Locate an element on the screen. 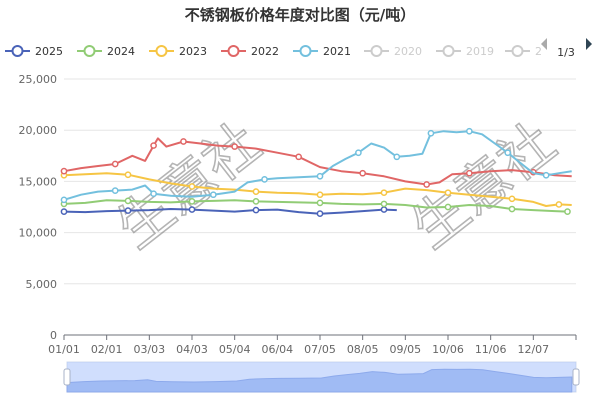 The height and width of the screenshot is (400, 600). x-tick-label: 04/03 is located at coordinates (192, 349).